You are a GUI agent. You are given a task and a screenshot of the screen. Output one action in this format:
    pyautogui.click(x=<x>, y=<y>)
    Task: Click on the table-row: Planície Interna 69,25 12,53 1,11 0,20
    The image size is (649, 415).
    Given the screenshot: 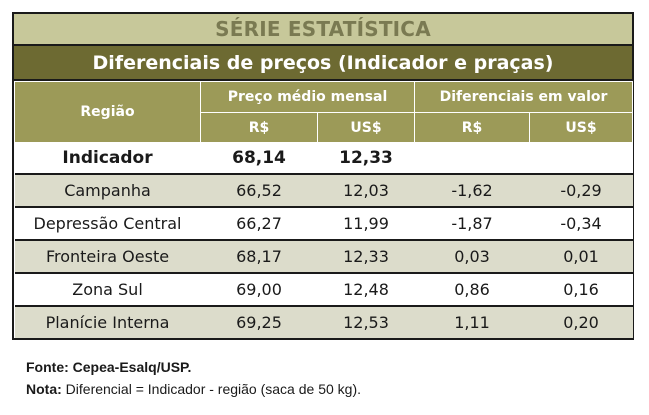 What is the action you would take?
    pyautogui.click(x=323, y=322)
    